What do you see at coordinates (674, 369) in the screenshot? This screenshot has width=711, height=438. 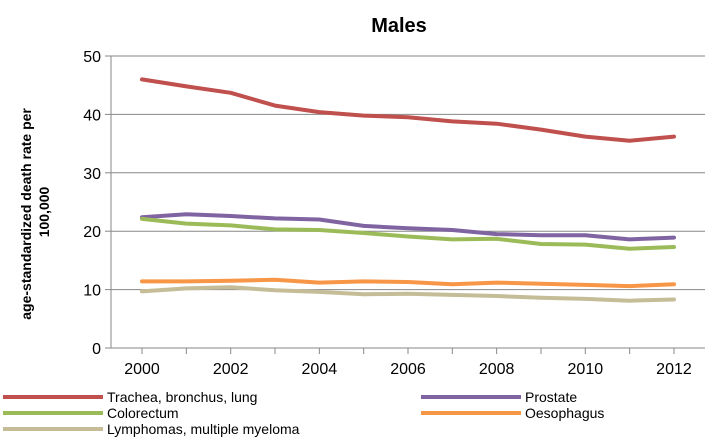 I see `x-tick-label: 2012` at bounding box center [674, 369].